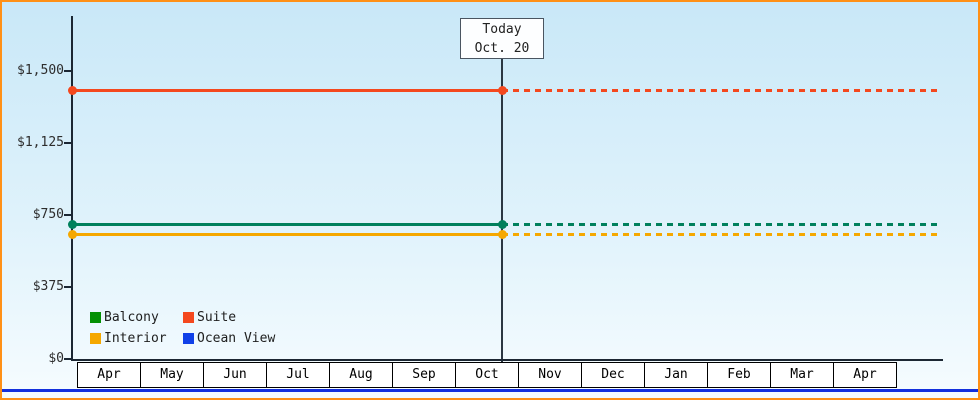 The height and width of the screenshot is (400, 980). What do you see at coordinates (502, 210) in the screenshot?
I see `today-line` at bounding box center [502, 210].